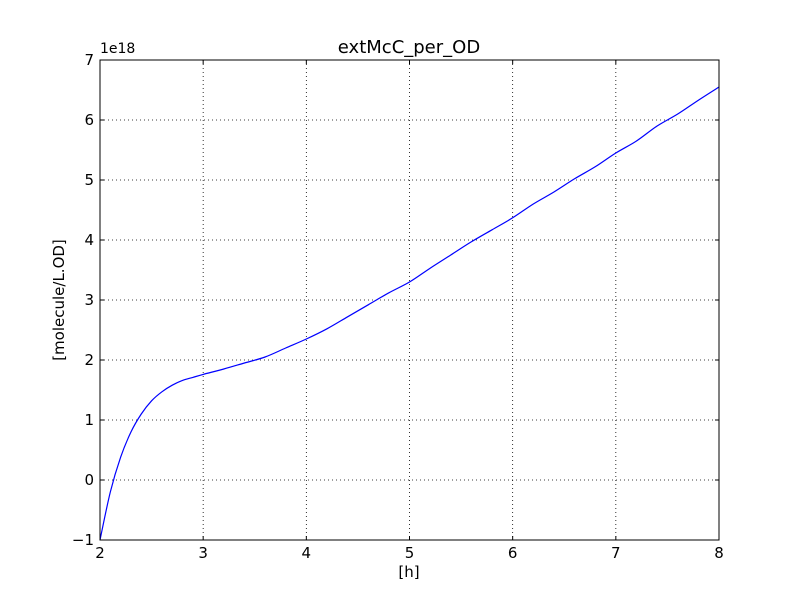 This screenshot has width=800, height=600. Describe the element at coordinates (408, 572) in the screenshot. I see `x-axis-label: [h]` at that location.